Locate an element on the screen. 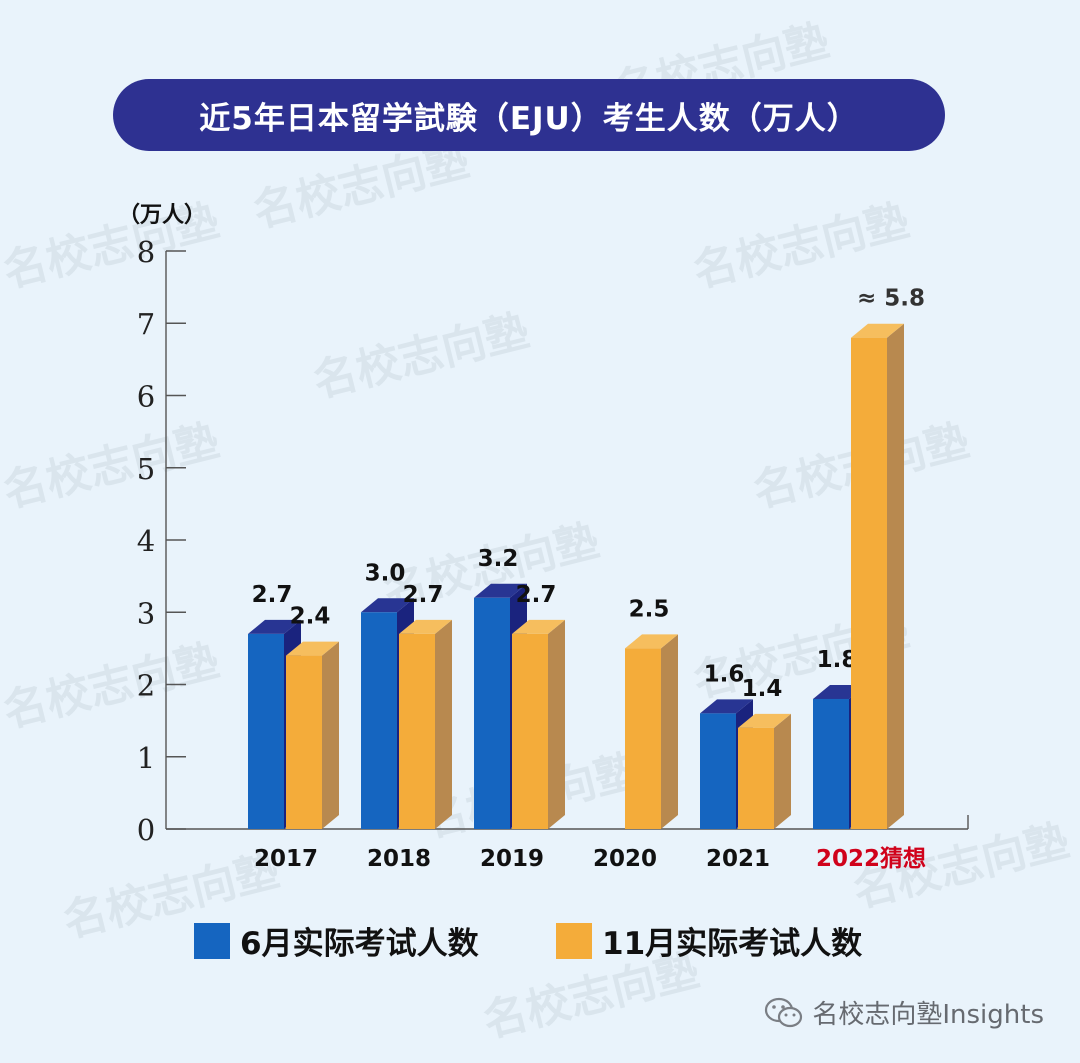 This screenshot has height=1063, width=1080. y-tick-label: 2 is located at coordinates (146, 686).